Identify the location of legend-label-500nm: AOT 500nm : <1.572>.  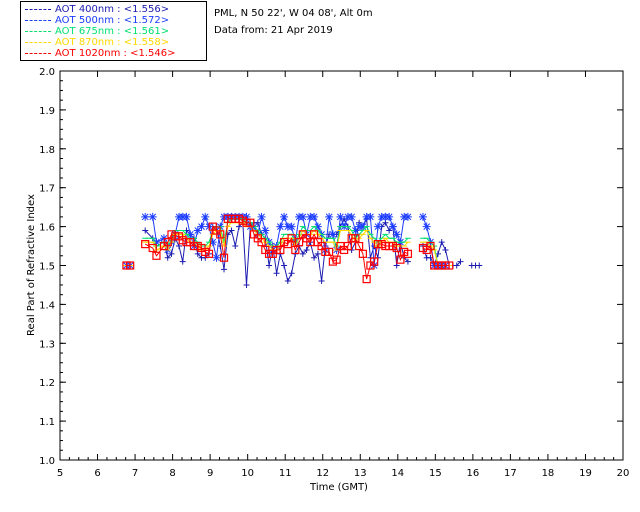
(112, 20).